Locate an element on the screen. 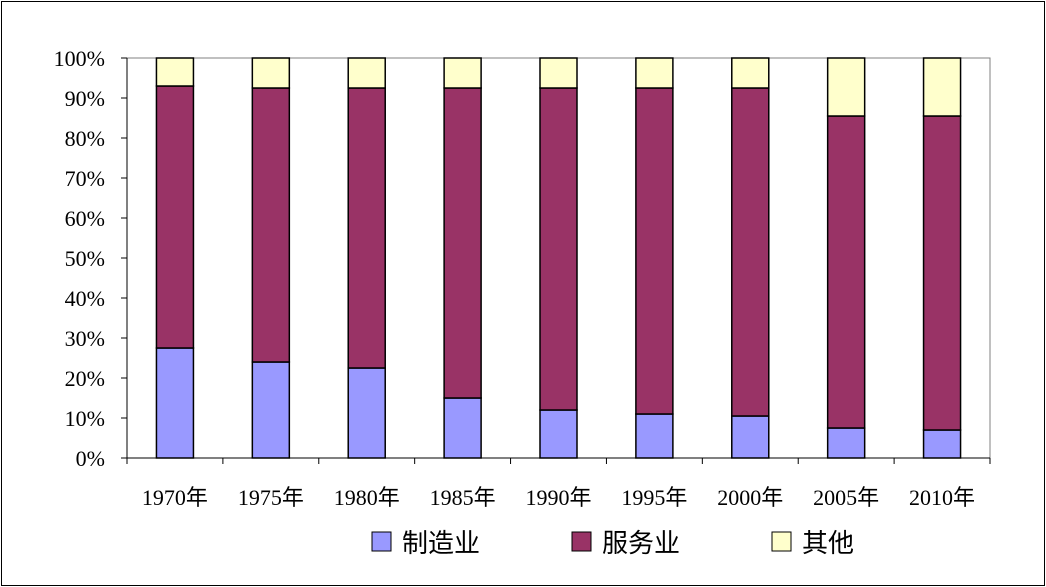  legend: 制造业 服务业 其他 is located at coordinates (612, 544).